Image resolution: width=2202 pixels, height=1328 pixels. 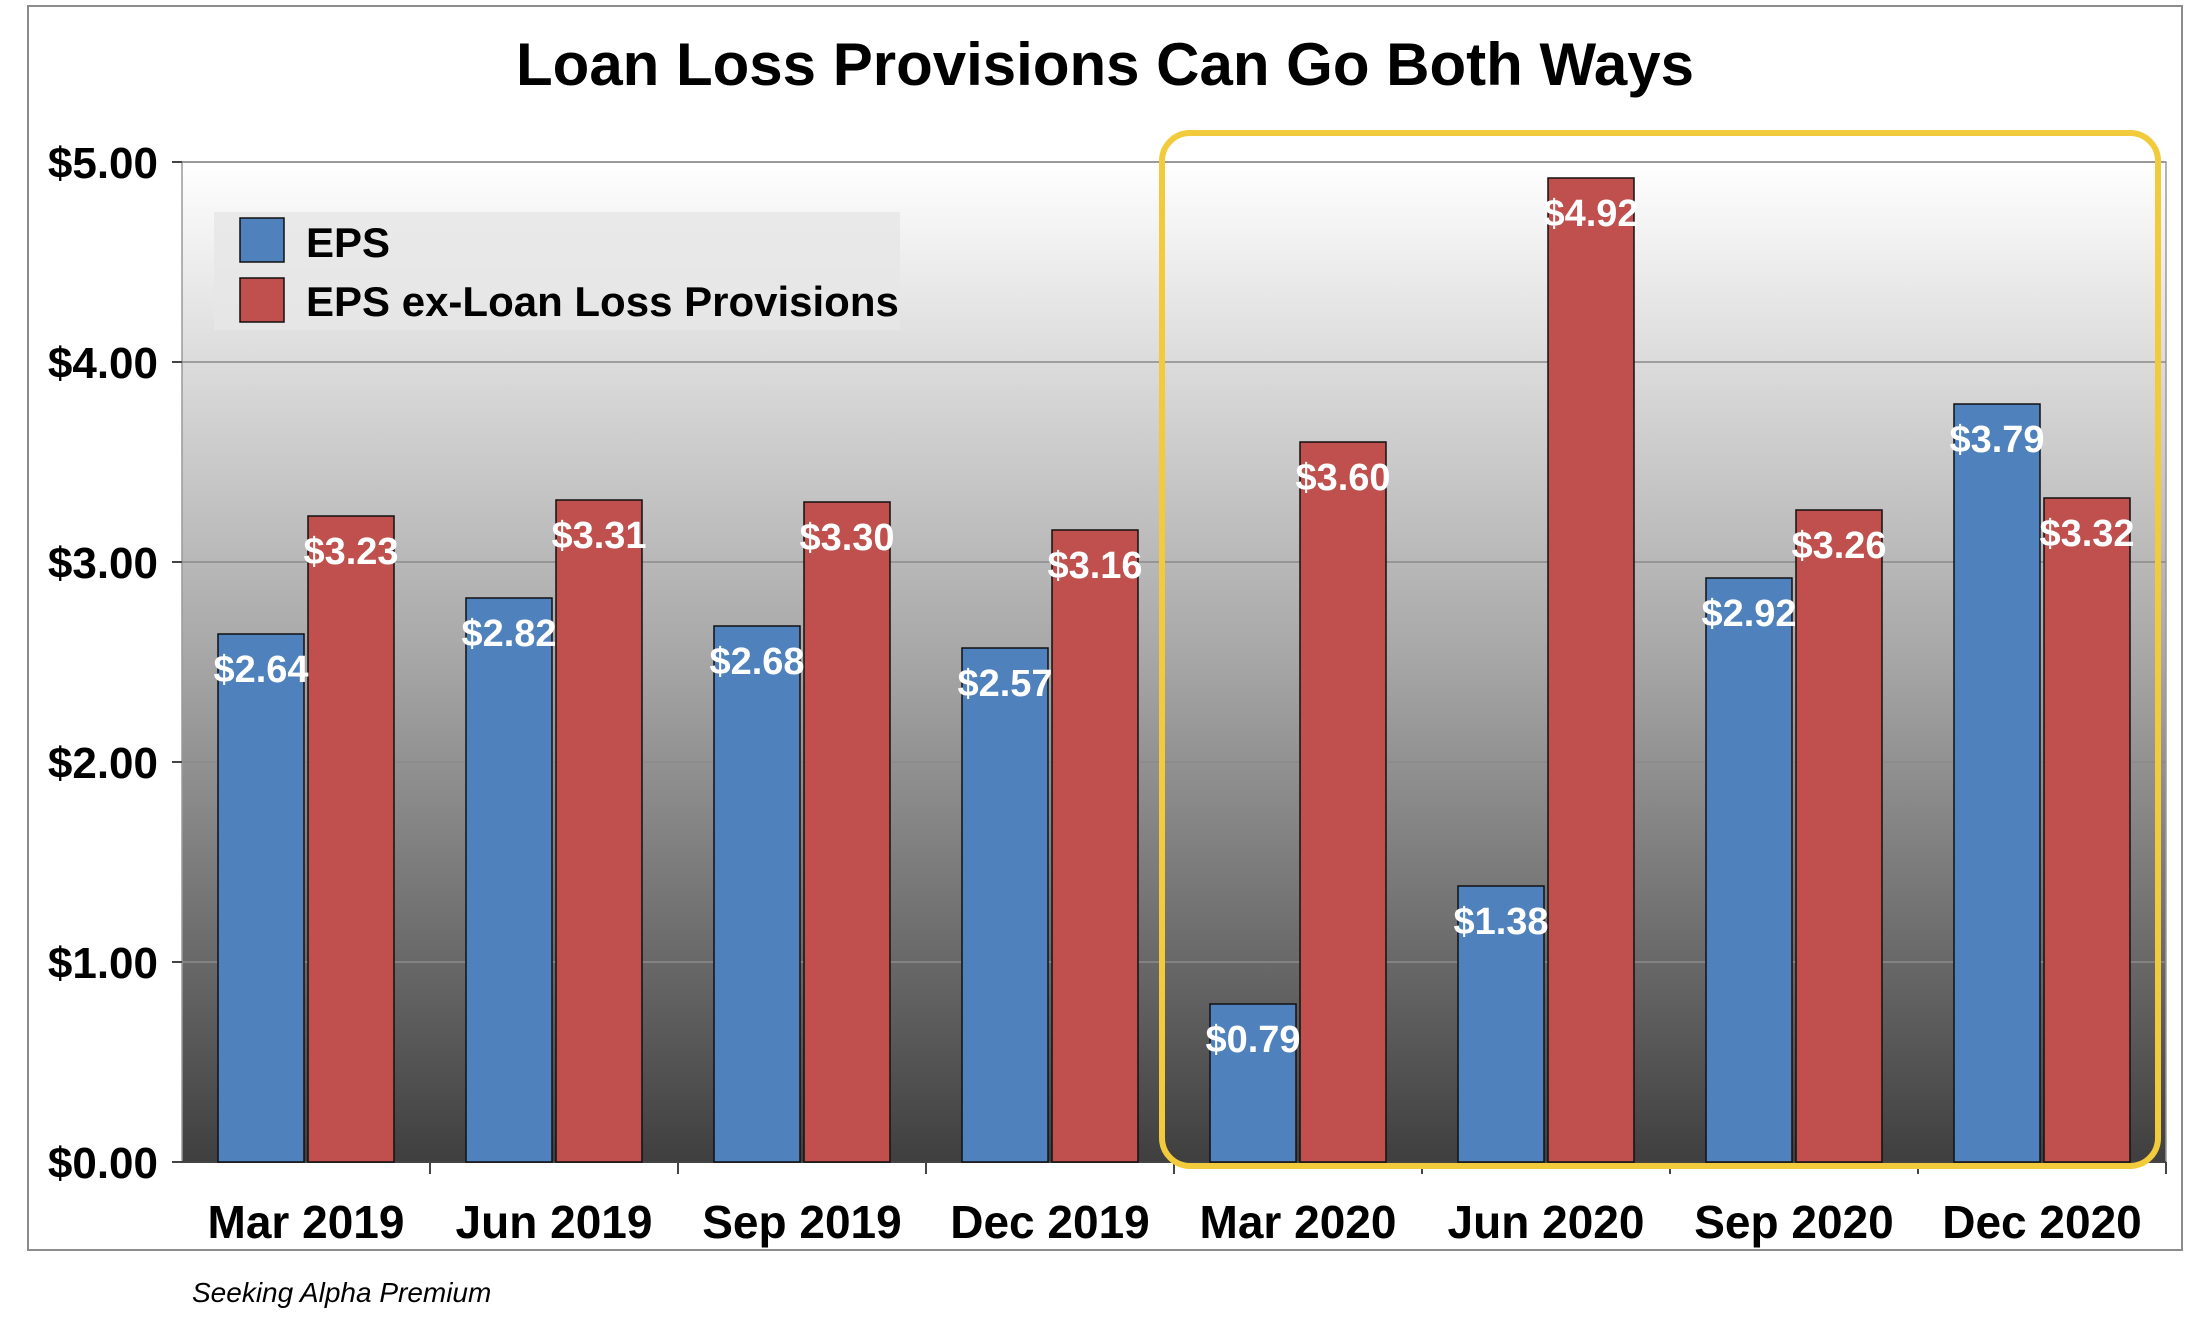 I want to click on legend-swatch-eps-ex-llp, so click(x=262, y=300).